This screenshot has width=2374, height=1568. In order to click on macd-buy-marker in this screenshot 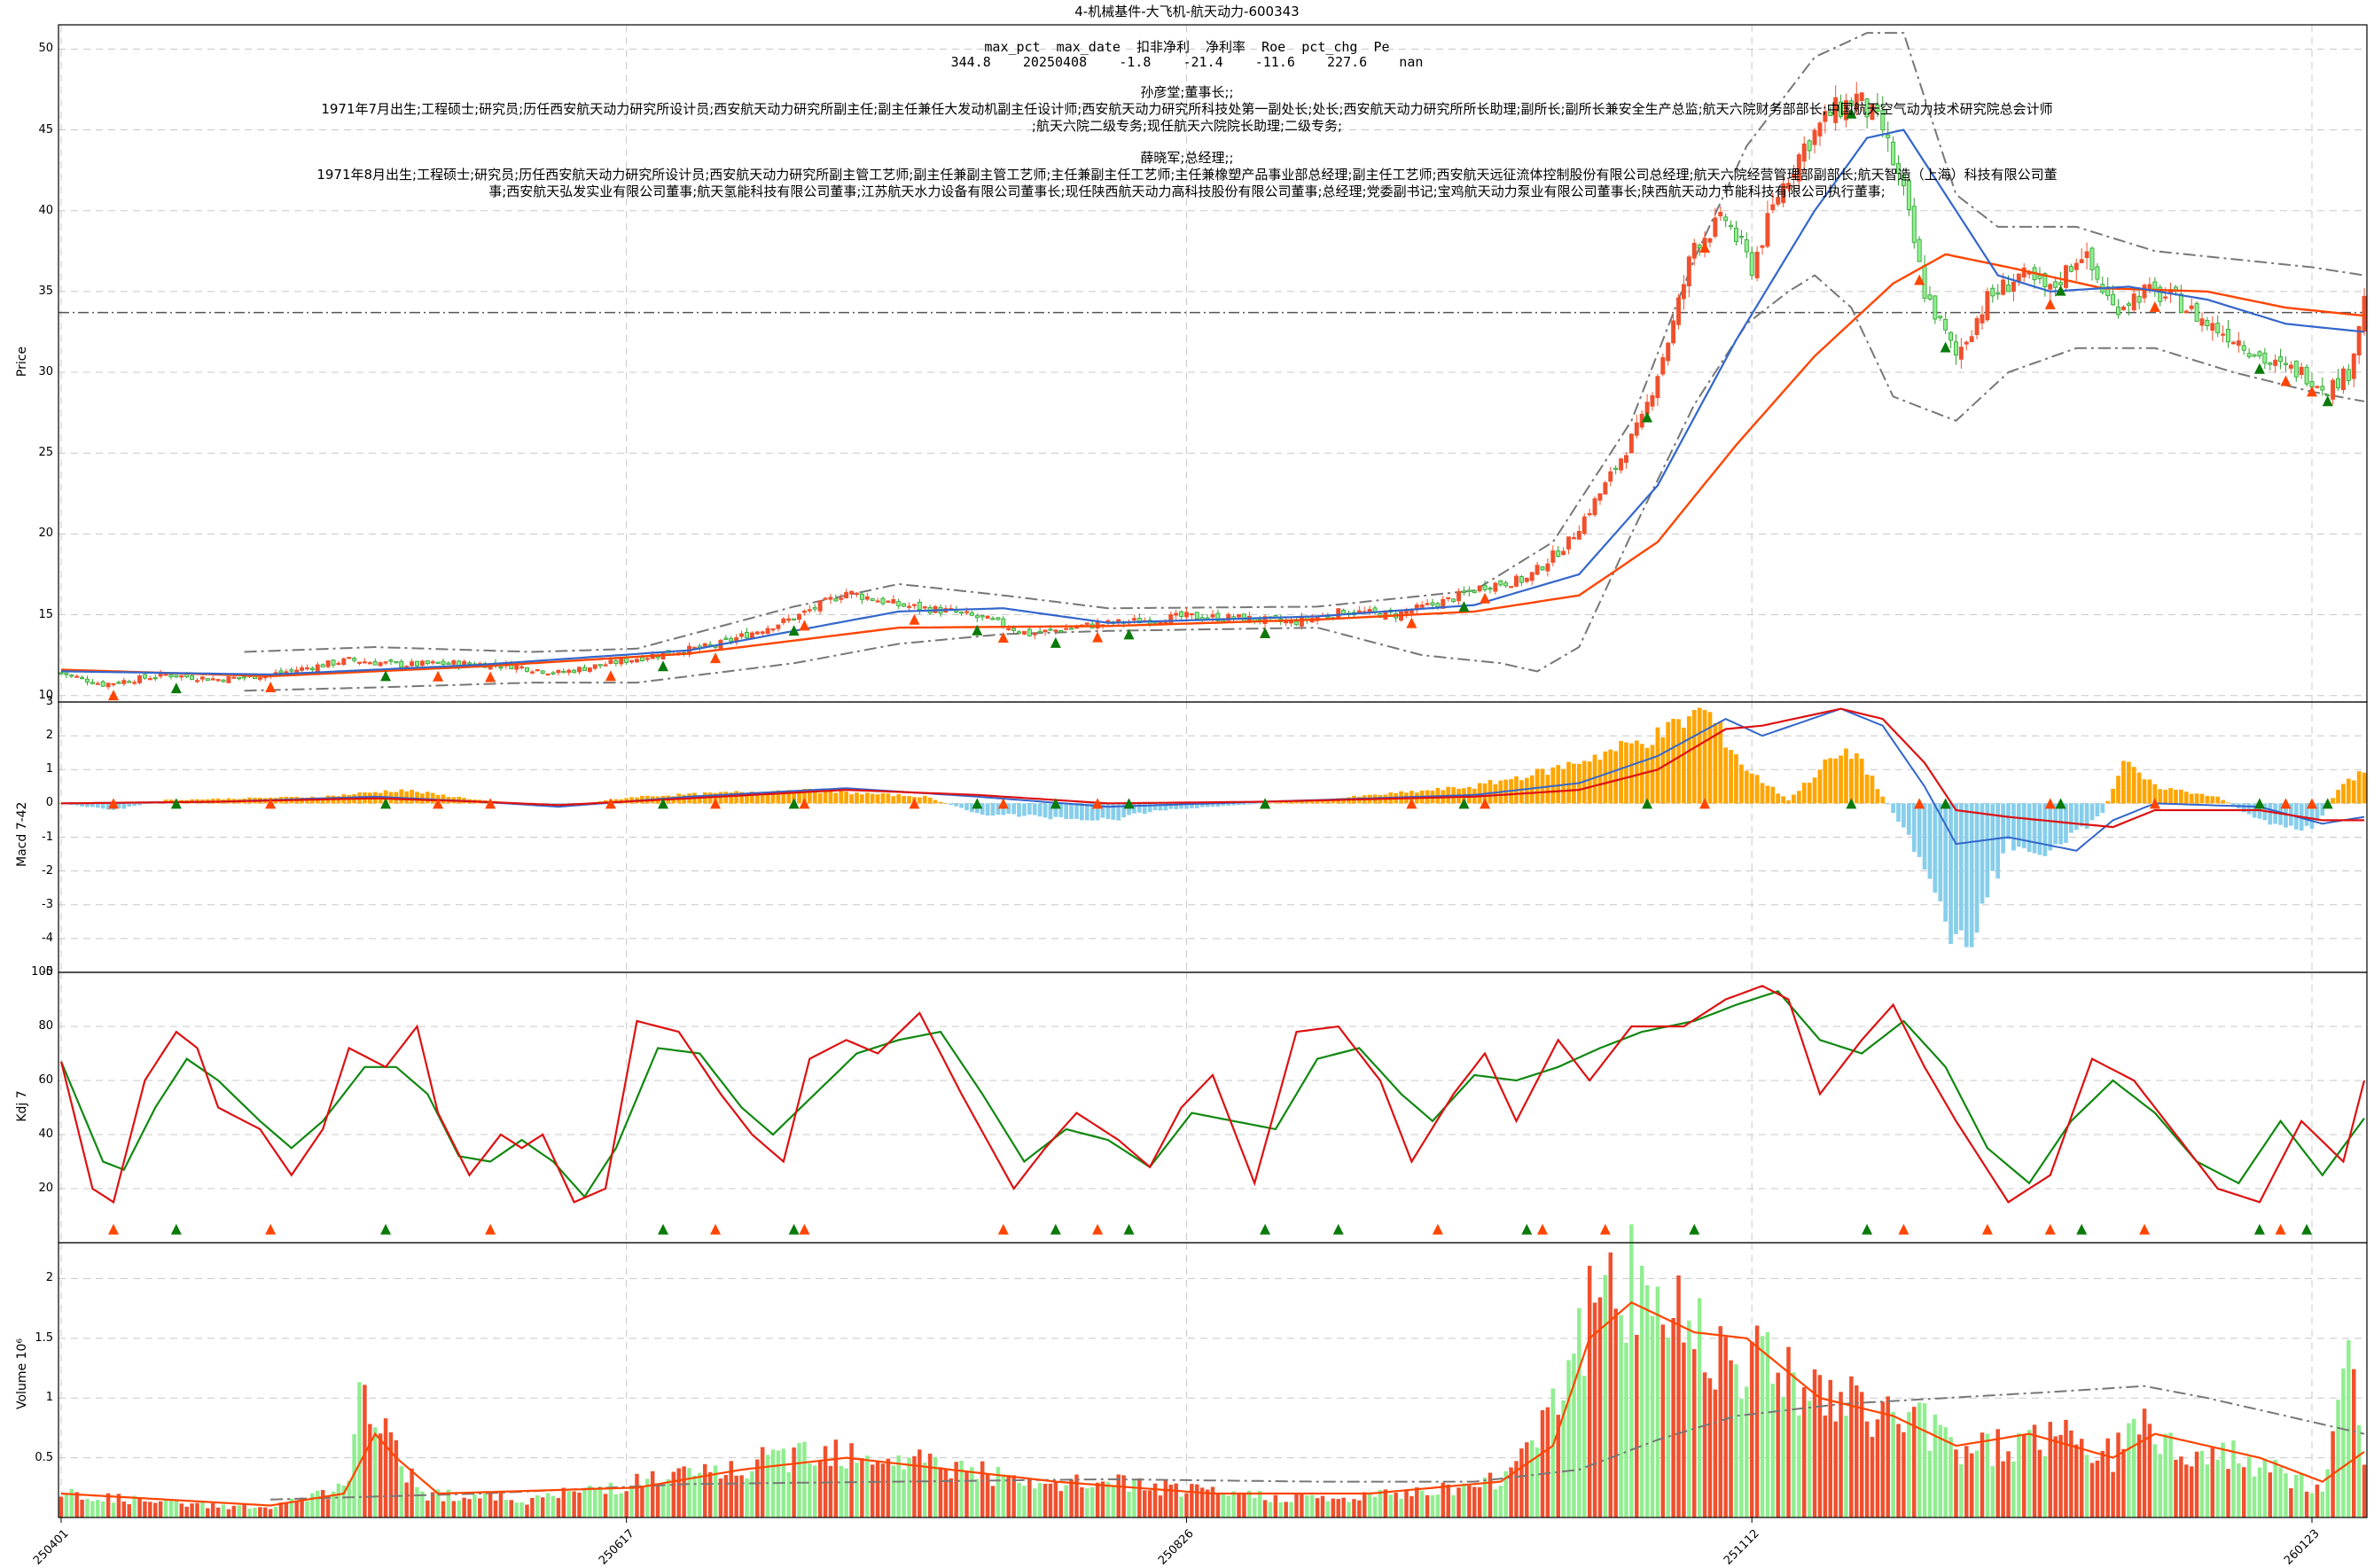, I will do `click(1098, 803)`.